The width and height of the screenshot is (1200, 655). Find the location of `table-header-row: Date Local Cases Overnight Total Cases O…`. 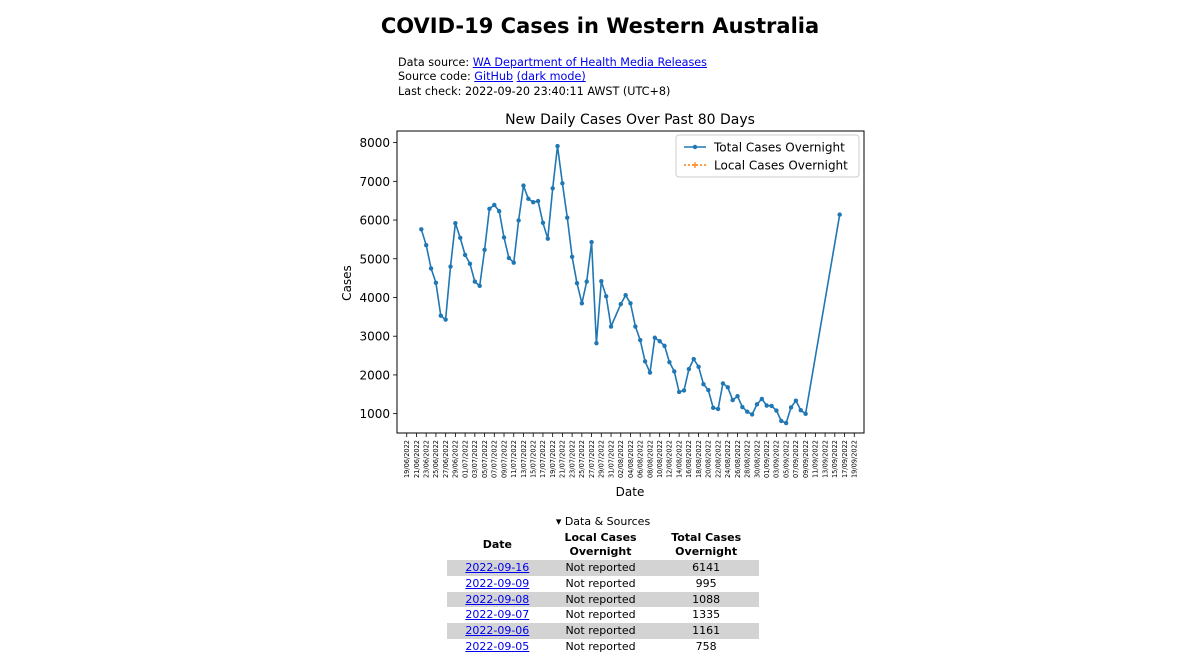

table-header-row: Date Local Cases Overnight Total Cases O… is located at coordinates (603, 545).